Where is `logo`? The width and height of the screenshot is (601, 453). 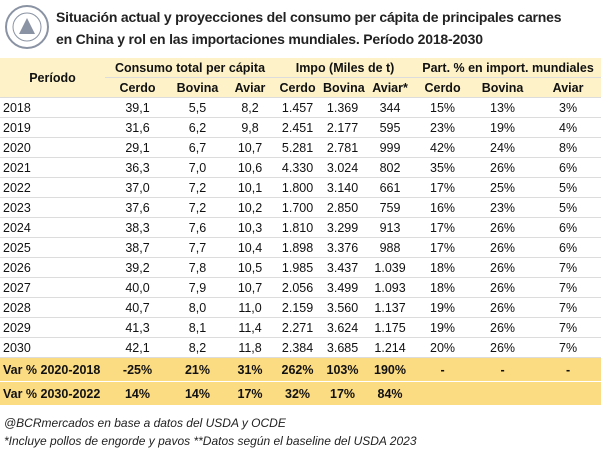
logo is located at coordinates (27, 27).